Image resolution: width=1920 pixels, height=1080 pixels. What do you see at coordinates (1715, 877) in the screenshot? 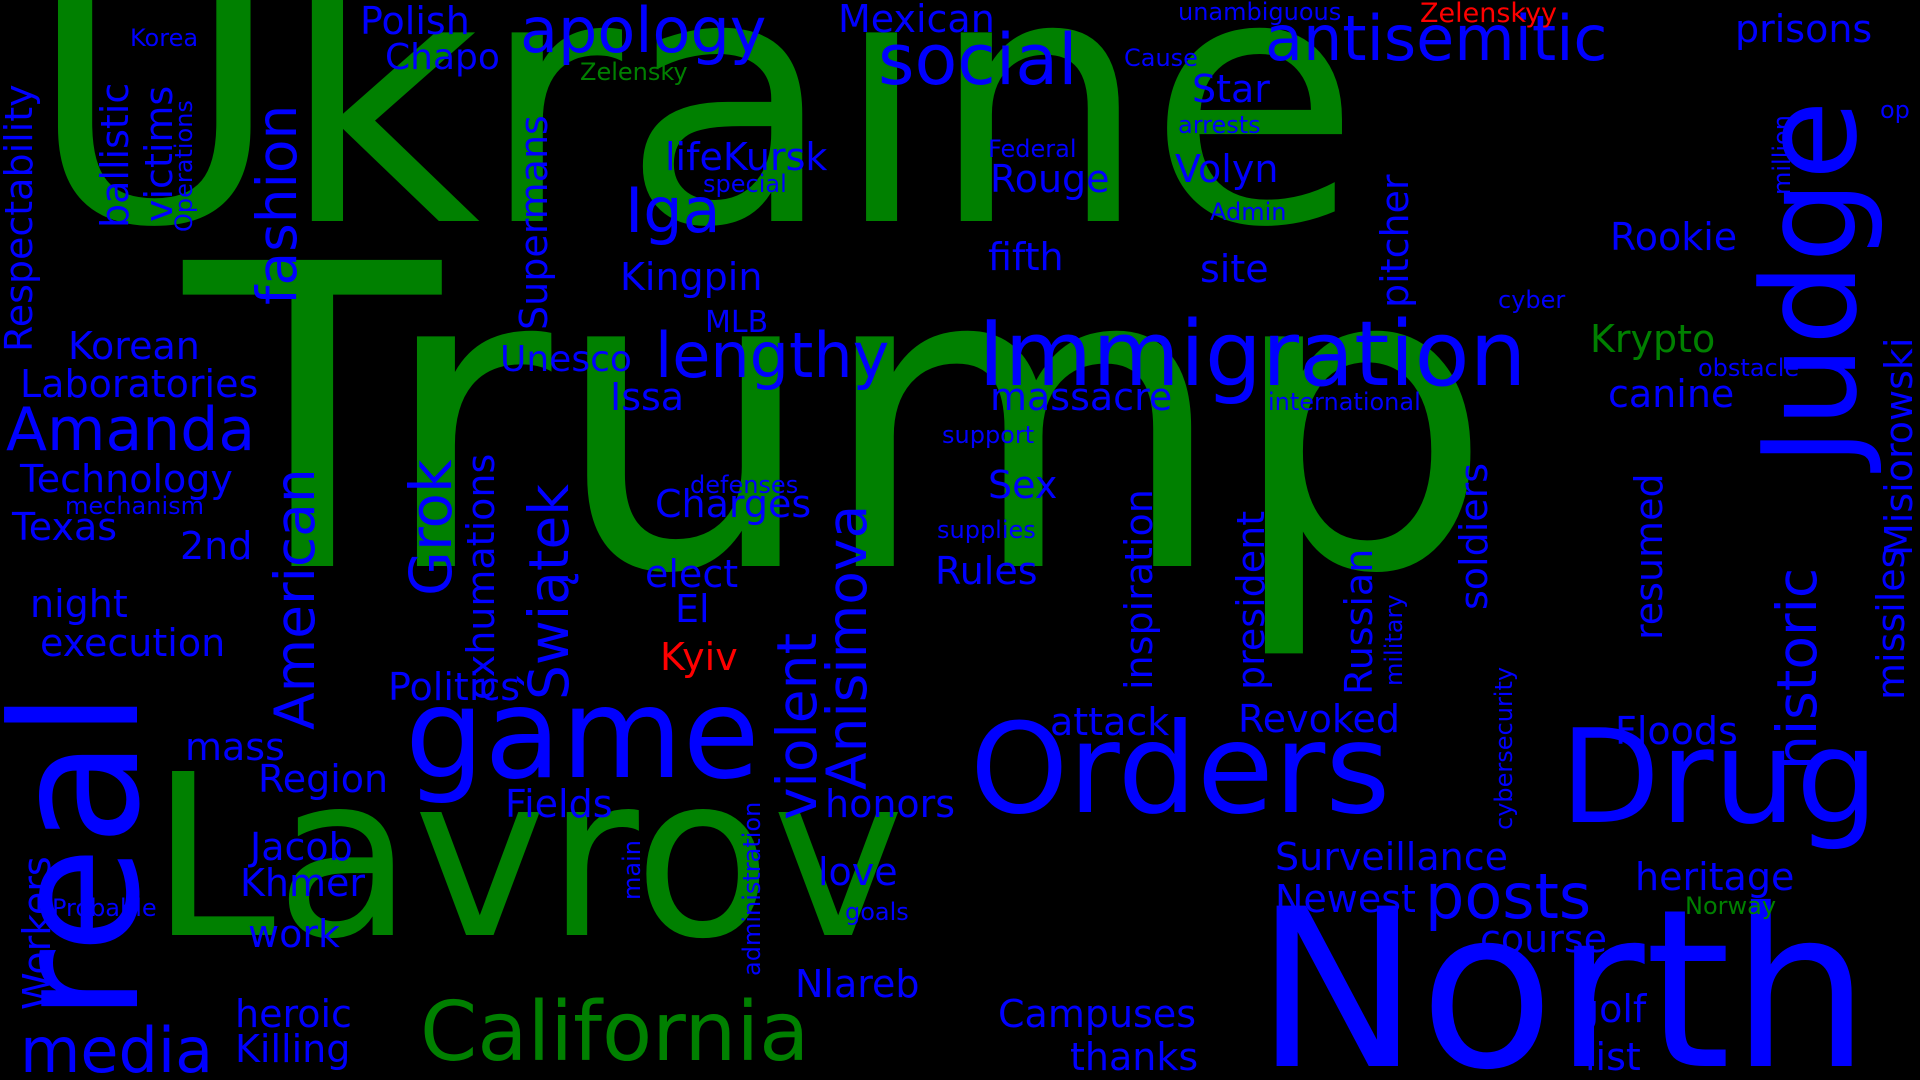
I see `word-heritage: heritage` at bounding box center [1715, 877].